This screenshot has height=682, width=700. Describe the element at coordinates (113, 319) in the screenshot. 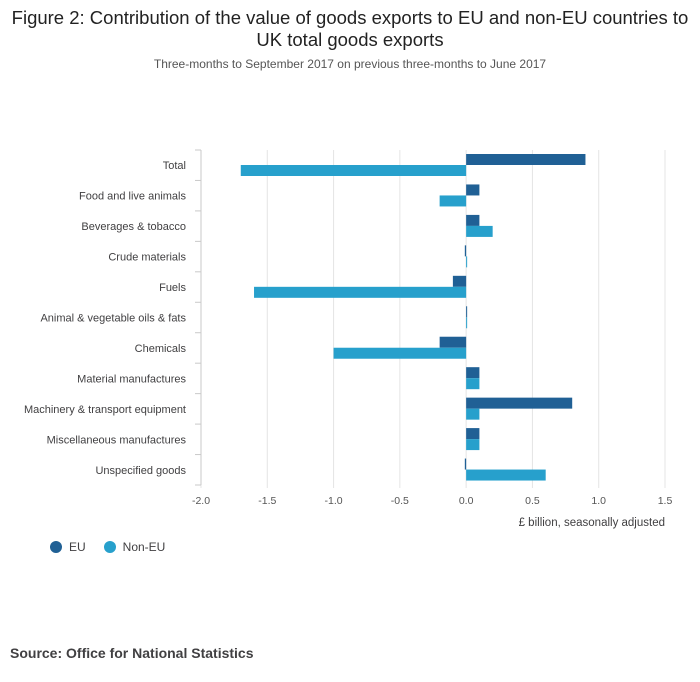

I see `category-label: Animal & vegetable oils & fats` at that location.